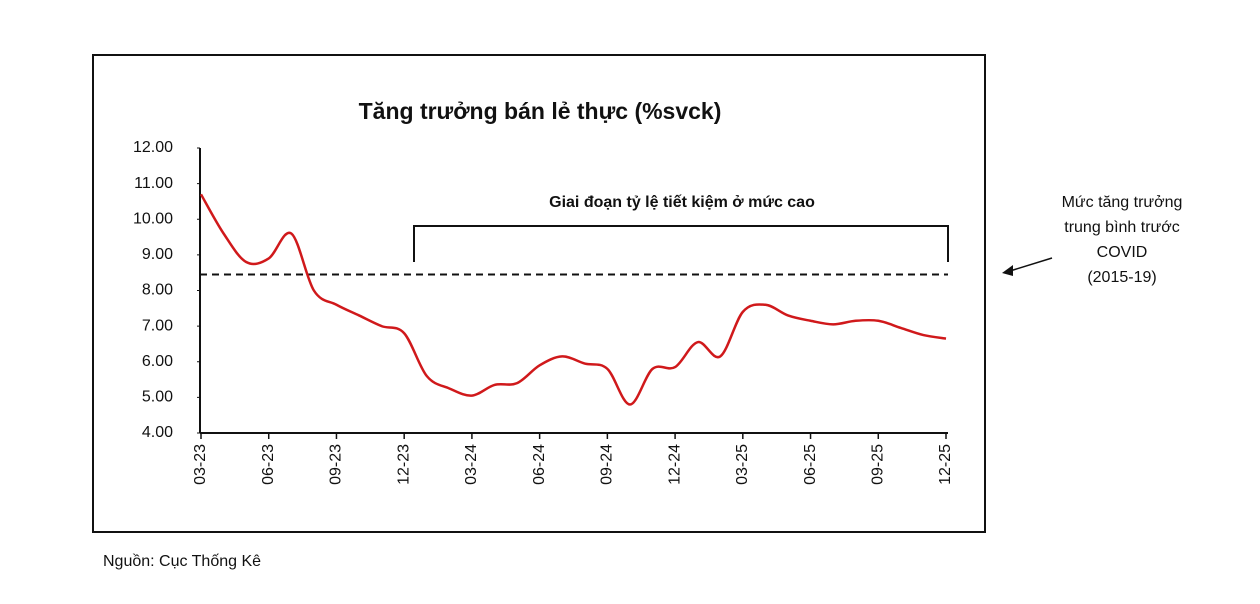  What do you see at coordinates (1031, 264) in the screenshot?
I see `reference-arrow` at bounding box center [1031, 264].